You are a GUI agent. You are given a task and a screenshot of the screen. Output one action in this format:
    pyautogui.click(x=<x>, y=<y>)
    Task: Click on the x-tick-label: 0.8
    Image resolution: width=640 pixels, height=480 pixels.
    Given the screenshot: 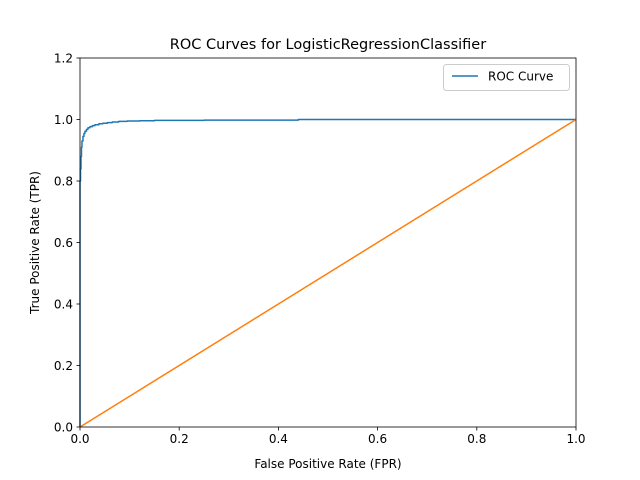 What is the action you would take?
    pyautogui.click(x=476, y=439)
    